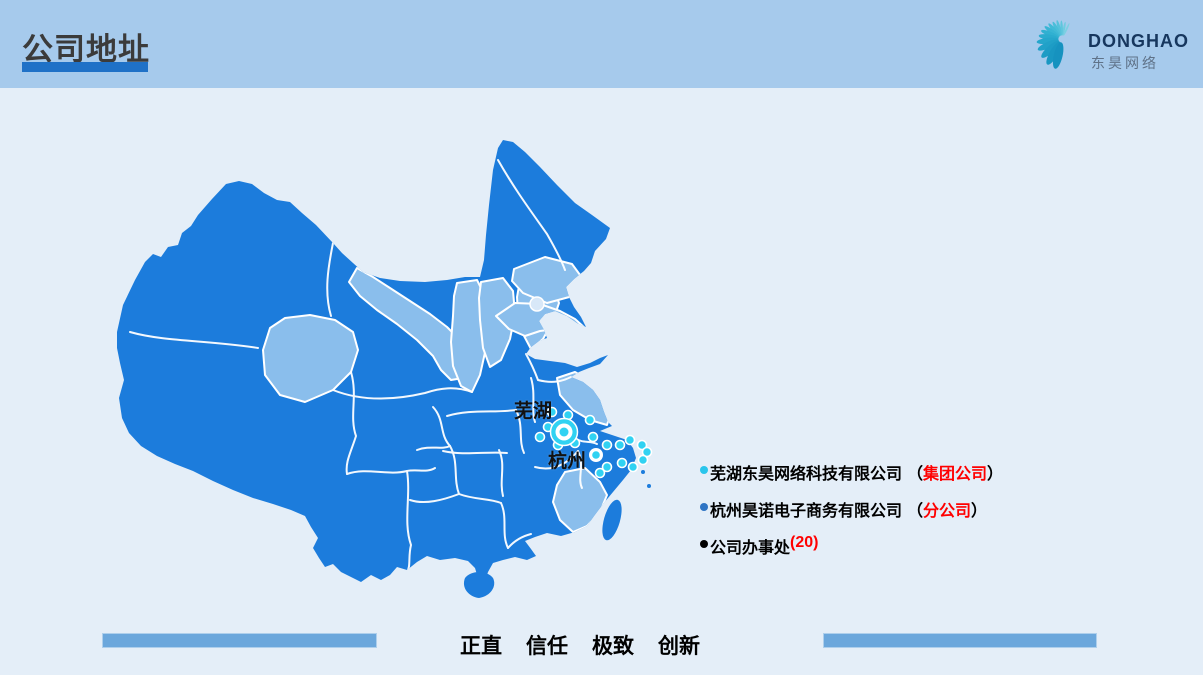  Describe the element at coordinates (533, 411) in the screenshot. I see `map-label-wuhu: 芜湖` at that location.